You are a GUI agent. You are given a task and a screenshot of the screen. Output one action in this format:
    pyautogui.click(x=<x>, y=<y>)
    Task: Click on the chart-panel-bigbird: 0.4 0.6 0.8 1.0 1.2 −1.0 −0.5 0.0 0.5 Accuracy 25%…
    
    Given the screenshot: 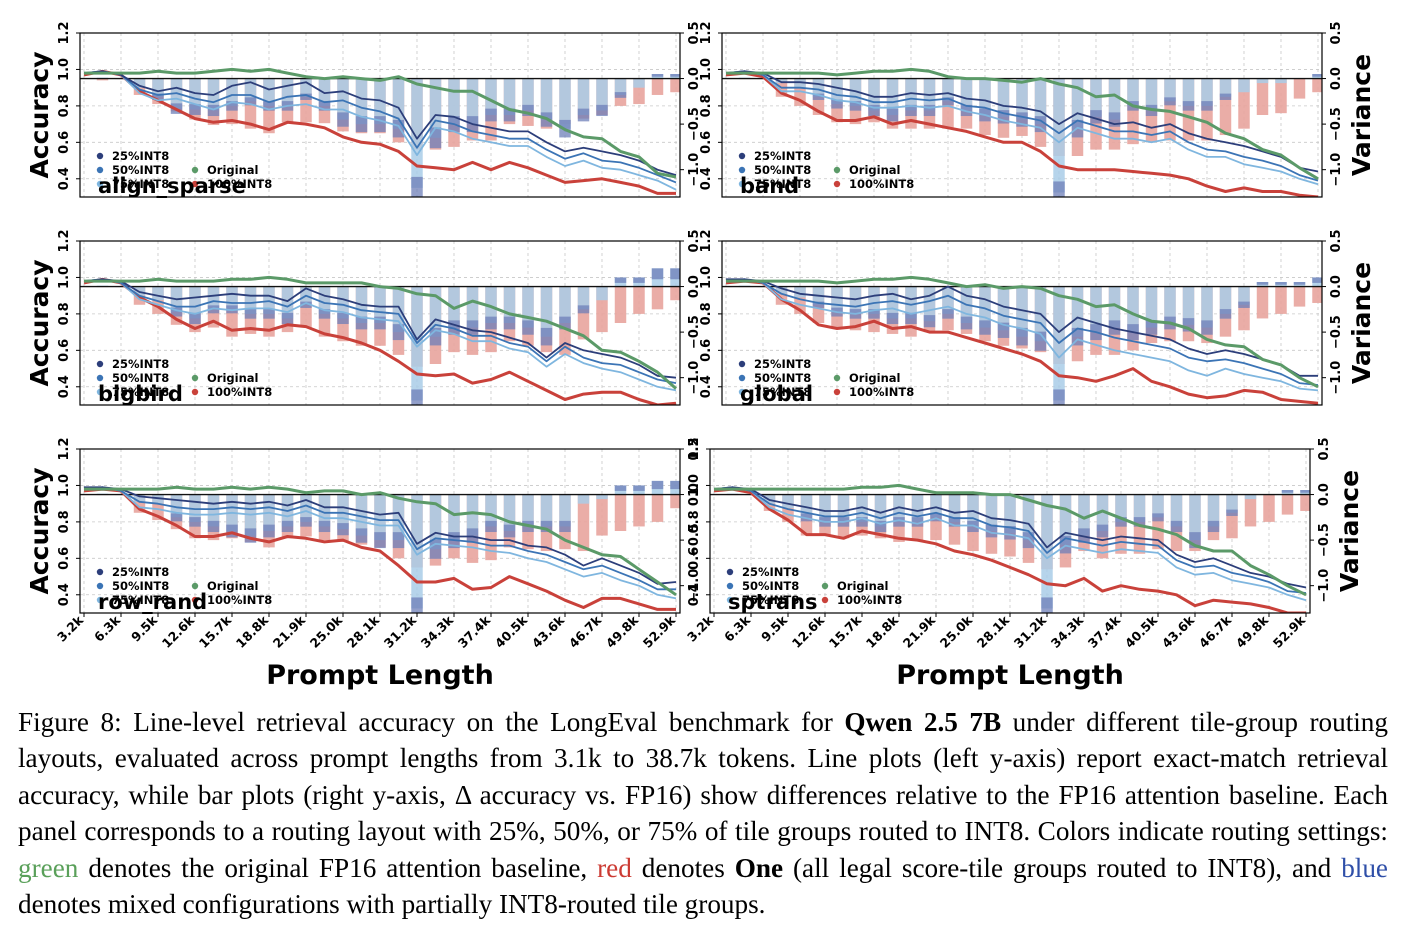 What is the action you would take?
    pyautogui.click(x=363, y=317)
    